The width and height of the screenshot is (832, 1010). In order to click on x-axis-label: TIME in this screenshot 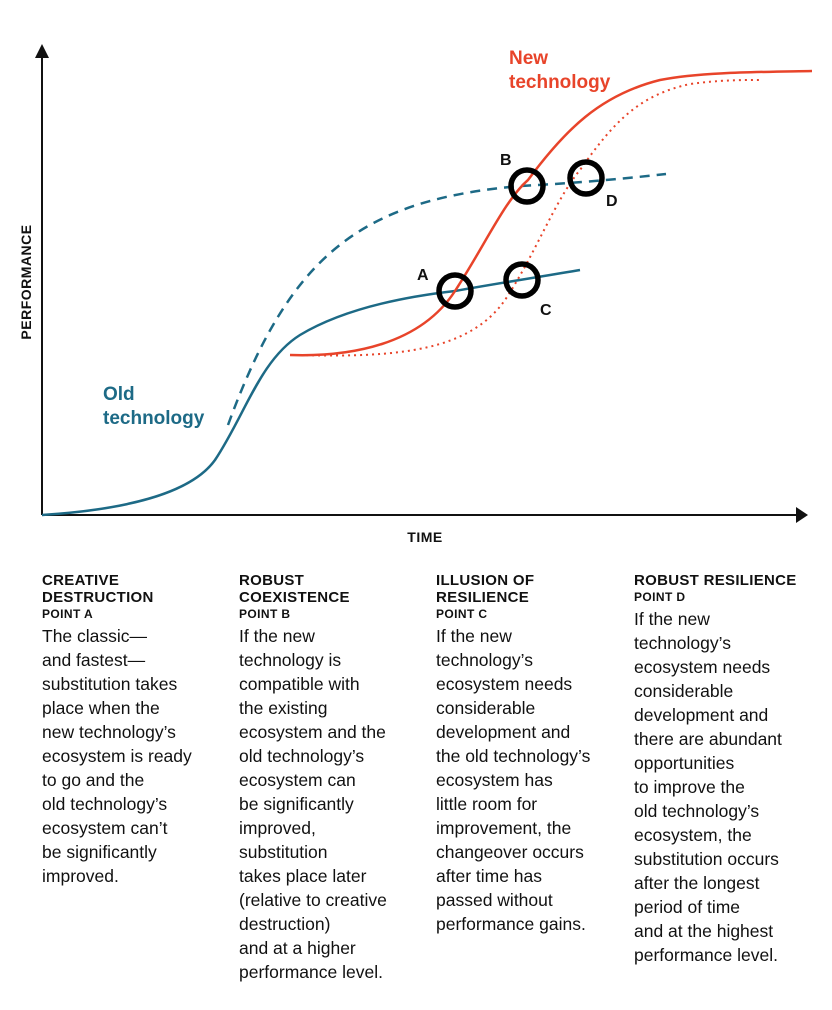, I will do `click(424, 537)`.